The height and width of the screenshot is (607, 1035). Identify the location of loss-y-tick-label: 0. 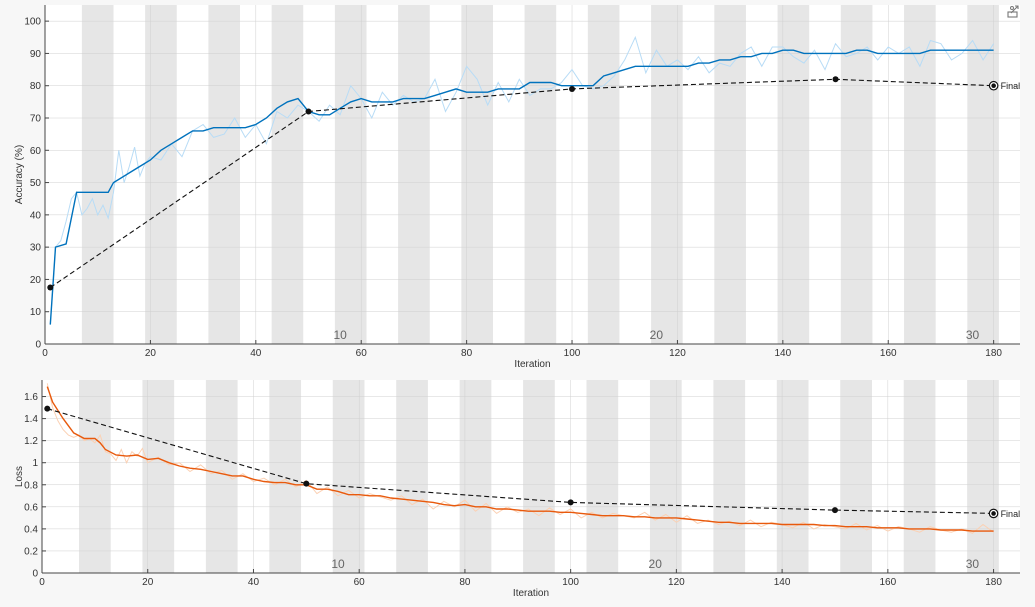
(35, 574).